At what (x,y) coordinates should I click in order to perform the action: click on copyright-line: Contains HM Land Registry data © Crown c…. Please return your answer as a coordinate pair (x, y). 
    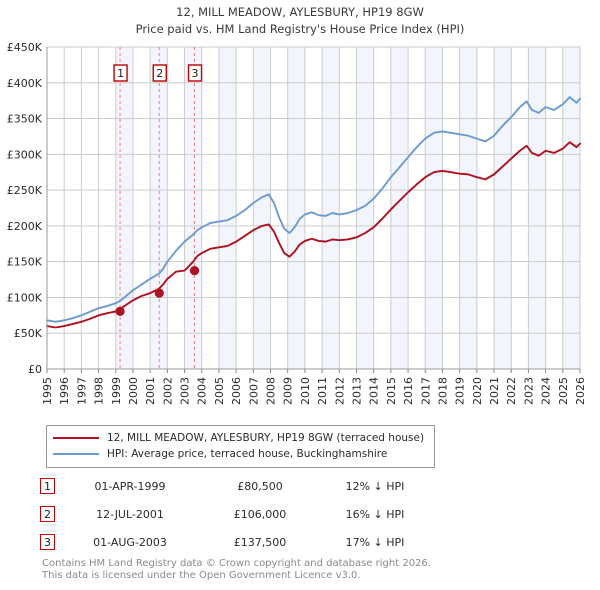
    Looking at the image, I should click on (236, 563).